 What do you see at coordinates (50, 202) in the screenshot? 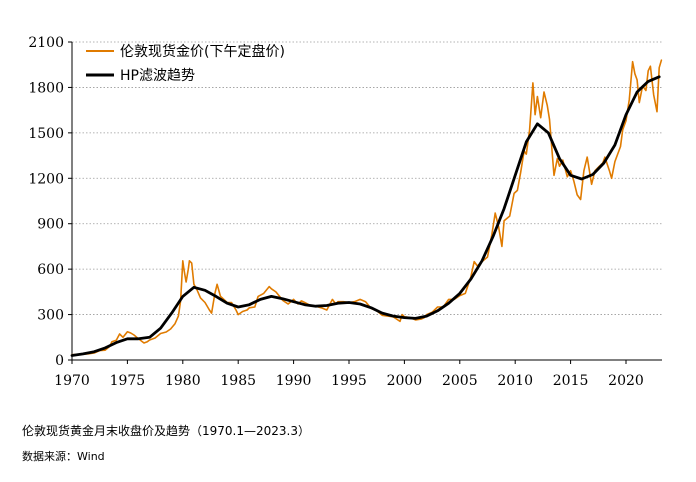
I see `y-axis-ticks: 0 300 600 900 1200 1500 1800 2100` at bounding box center [50, 202].